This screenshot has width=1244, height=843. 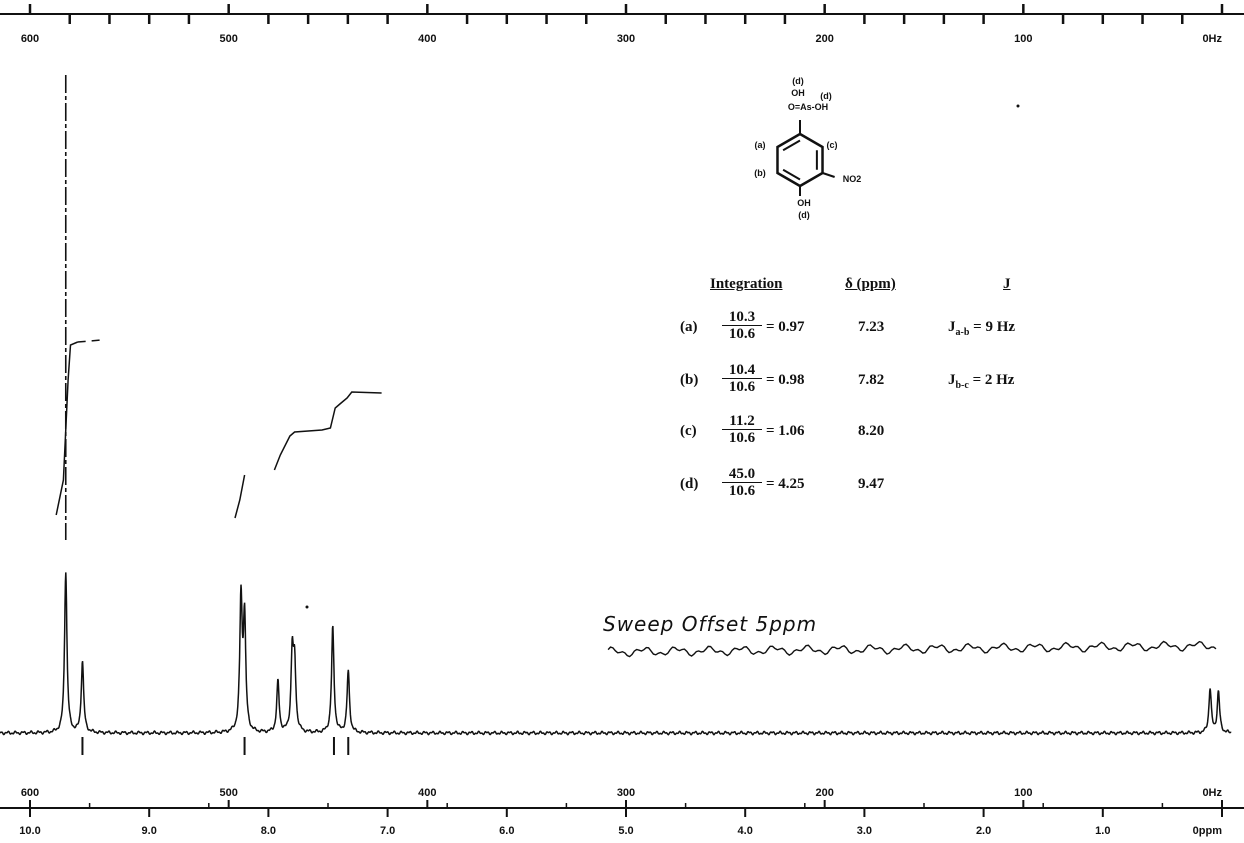 I want to click on benzene-ring, so click(x=800, y=160).